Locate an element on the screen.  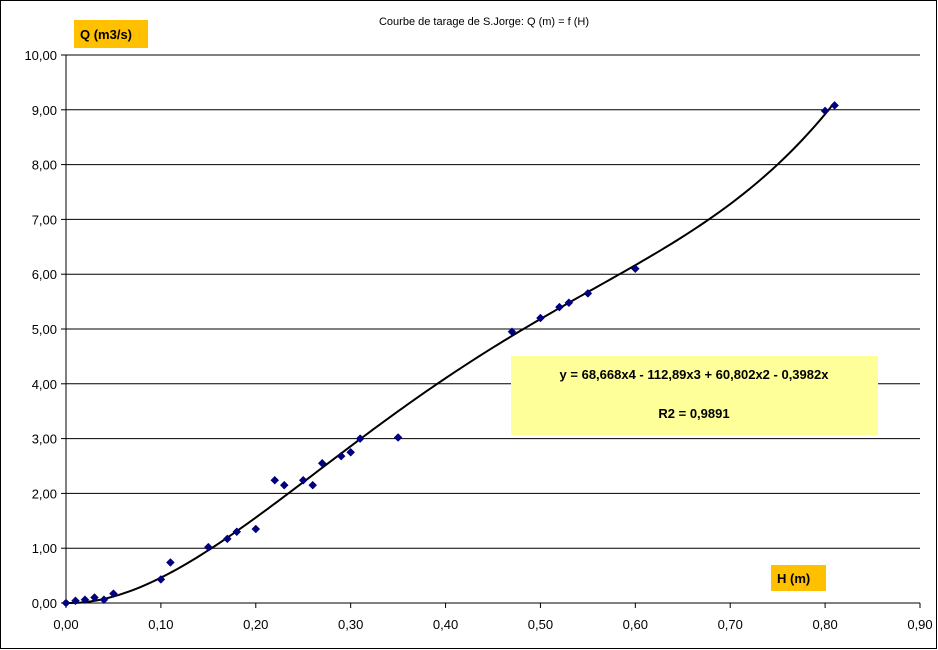
x-axis-label: H (m) is located at coordinates (798, 578).